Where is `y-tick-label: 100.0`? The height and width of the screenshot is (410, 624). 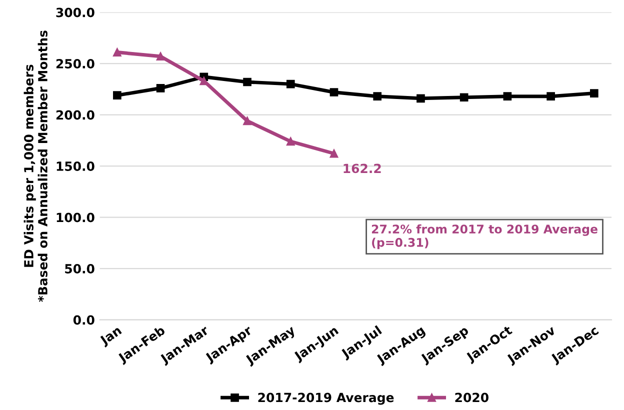 y-tick-label: 100.0 is located at coordinates (75, 217).